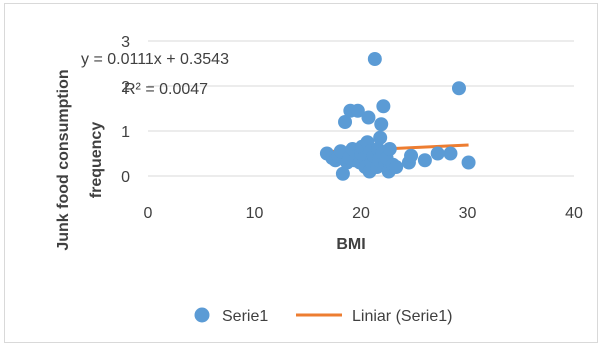 The width and height of the screenshot is (602, 347). I want to click on x-tick-label-40: 40, so click(574, 213).